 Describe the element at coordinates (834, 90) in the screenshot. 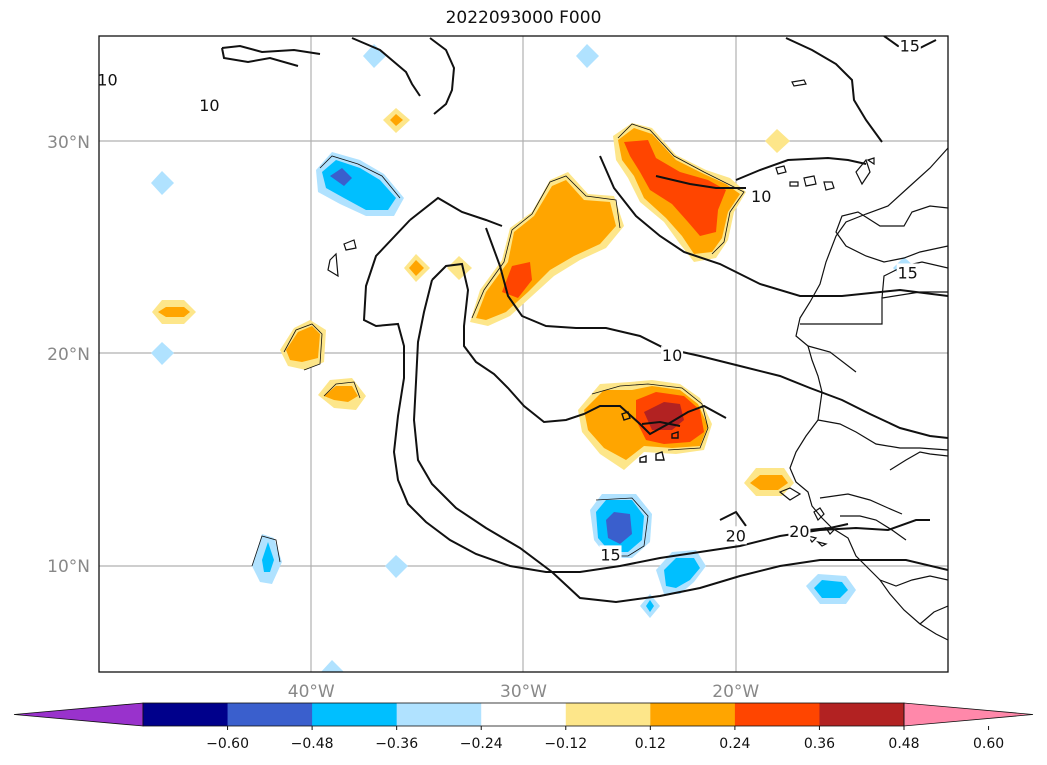

I see `contour-15-northeast` at that location.